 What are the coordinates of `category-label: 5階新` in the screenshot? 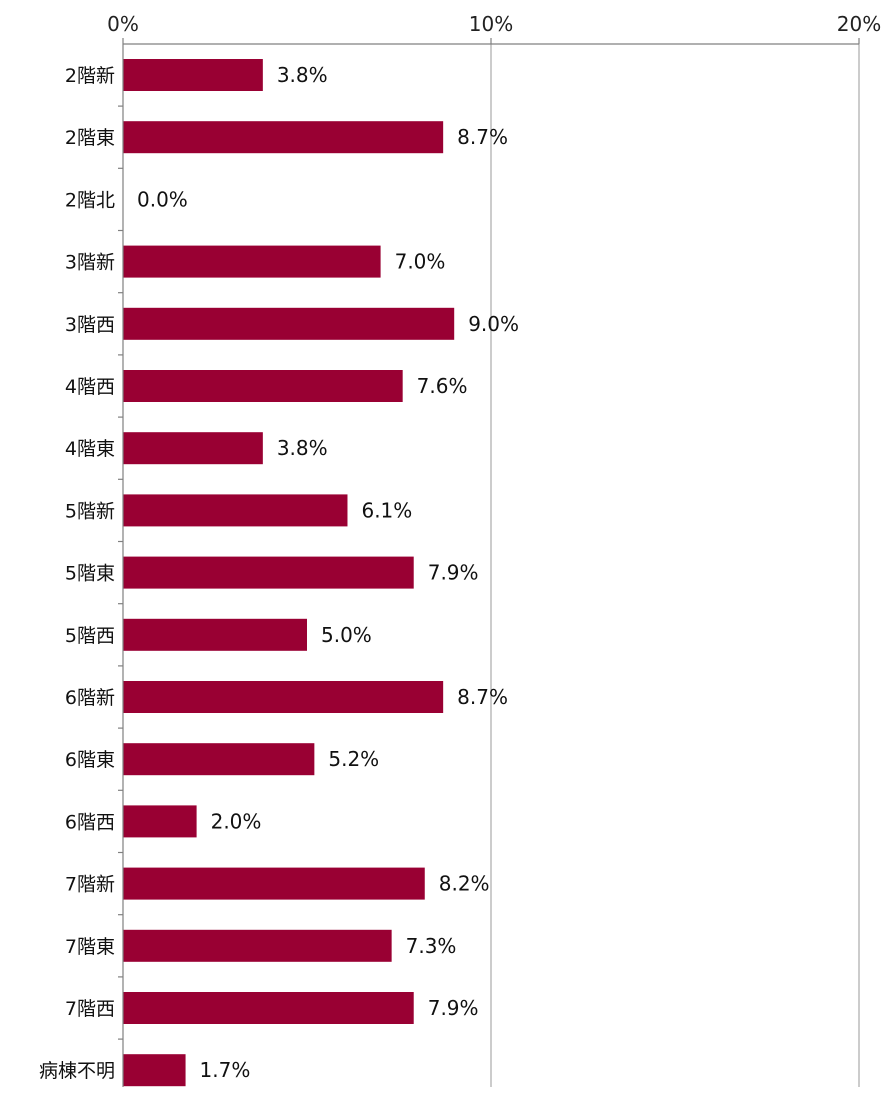 It's located at (90, 511).